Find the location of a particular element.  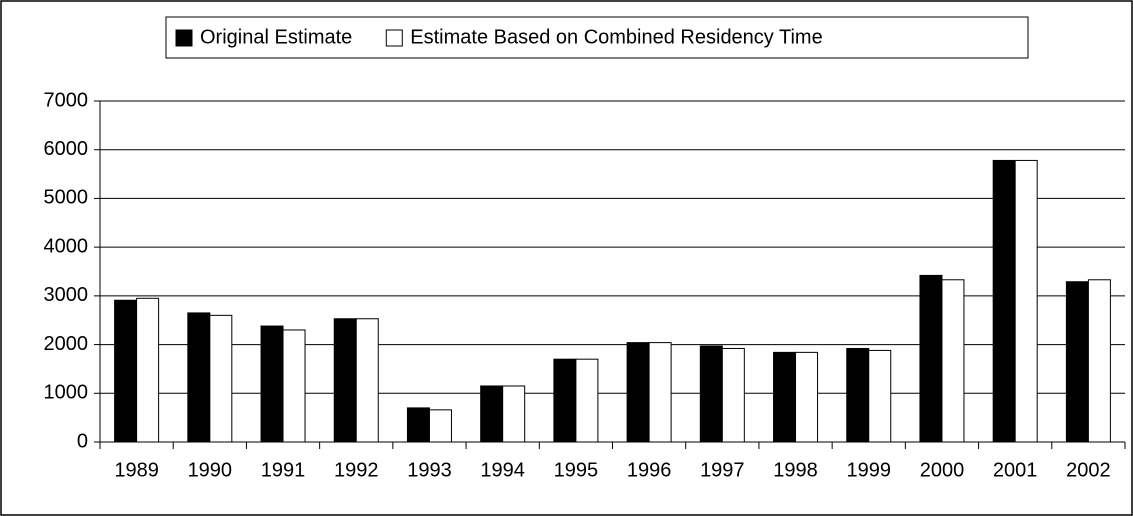

x-tick-label: 1997 is located at coordinates (722, 470).